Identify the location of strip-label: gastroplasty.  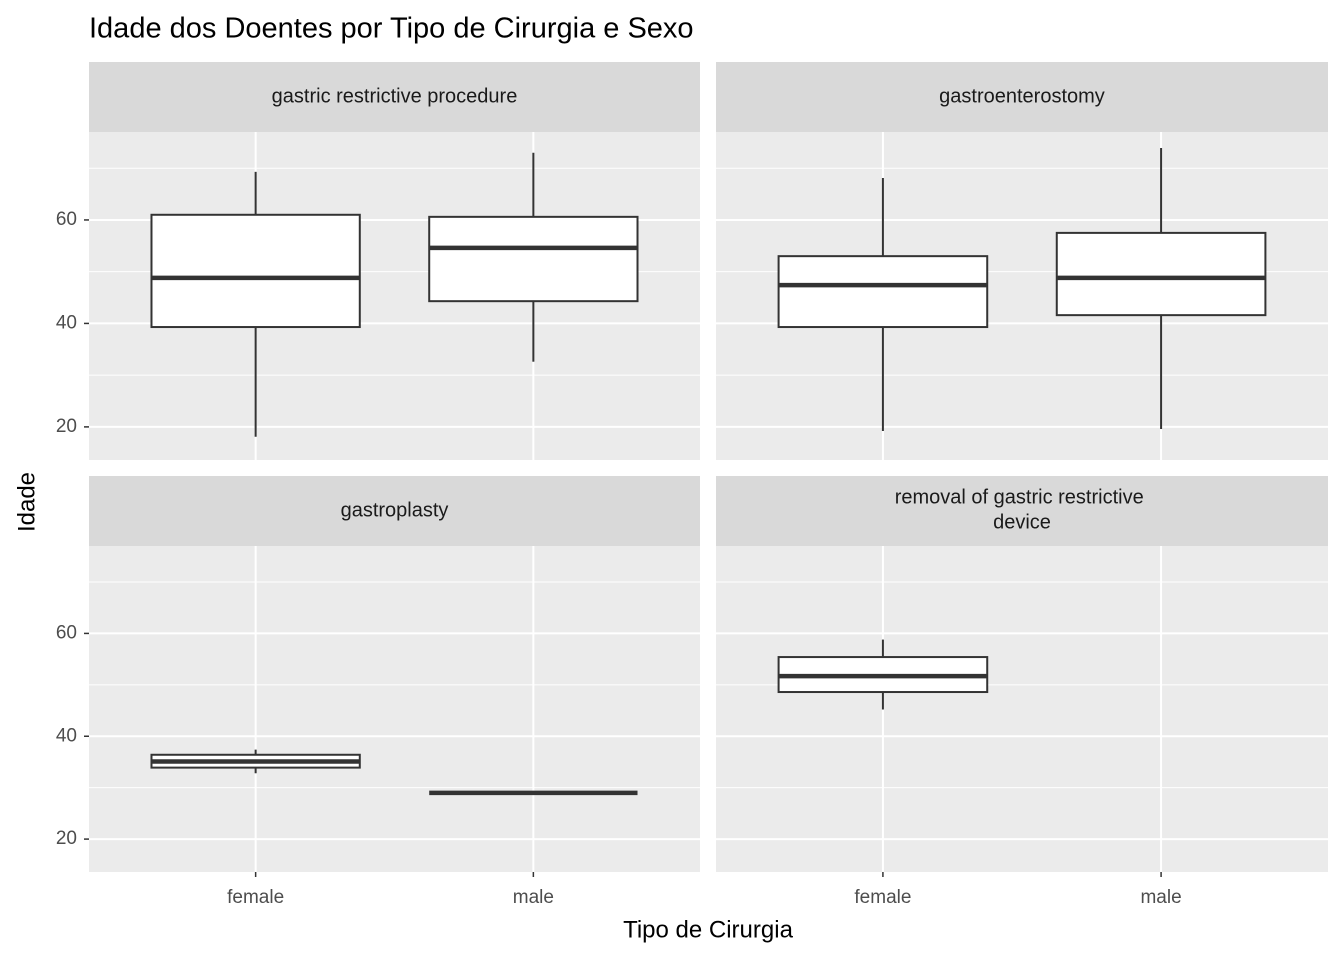
(395, 510).